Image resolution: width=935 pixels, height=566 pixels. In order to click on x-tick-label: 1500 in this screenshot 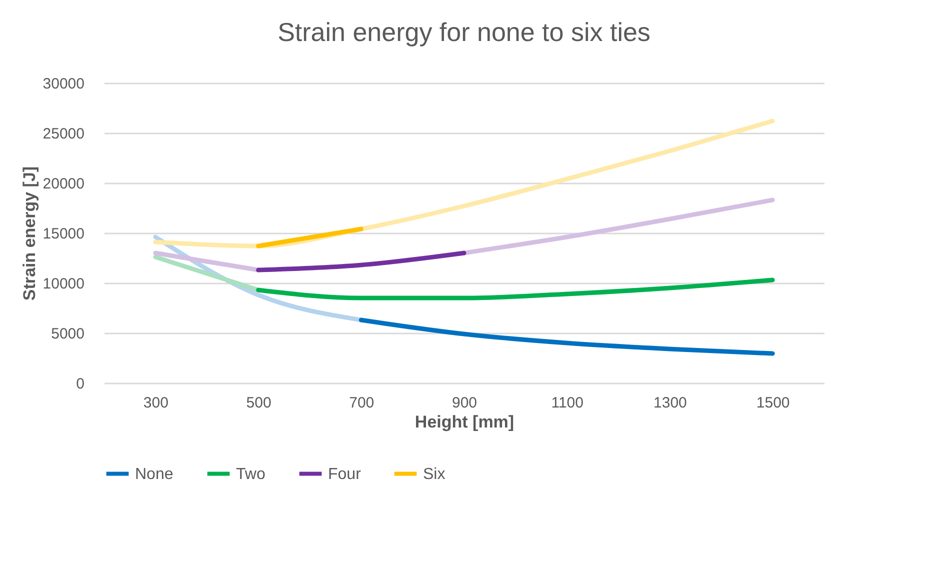, I will do `click(773, 403)`.